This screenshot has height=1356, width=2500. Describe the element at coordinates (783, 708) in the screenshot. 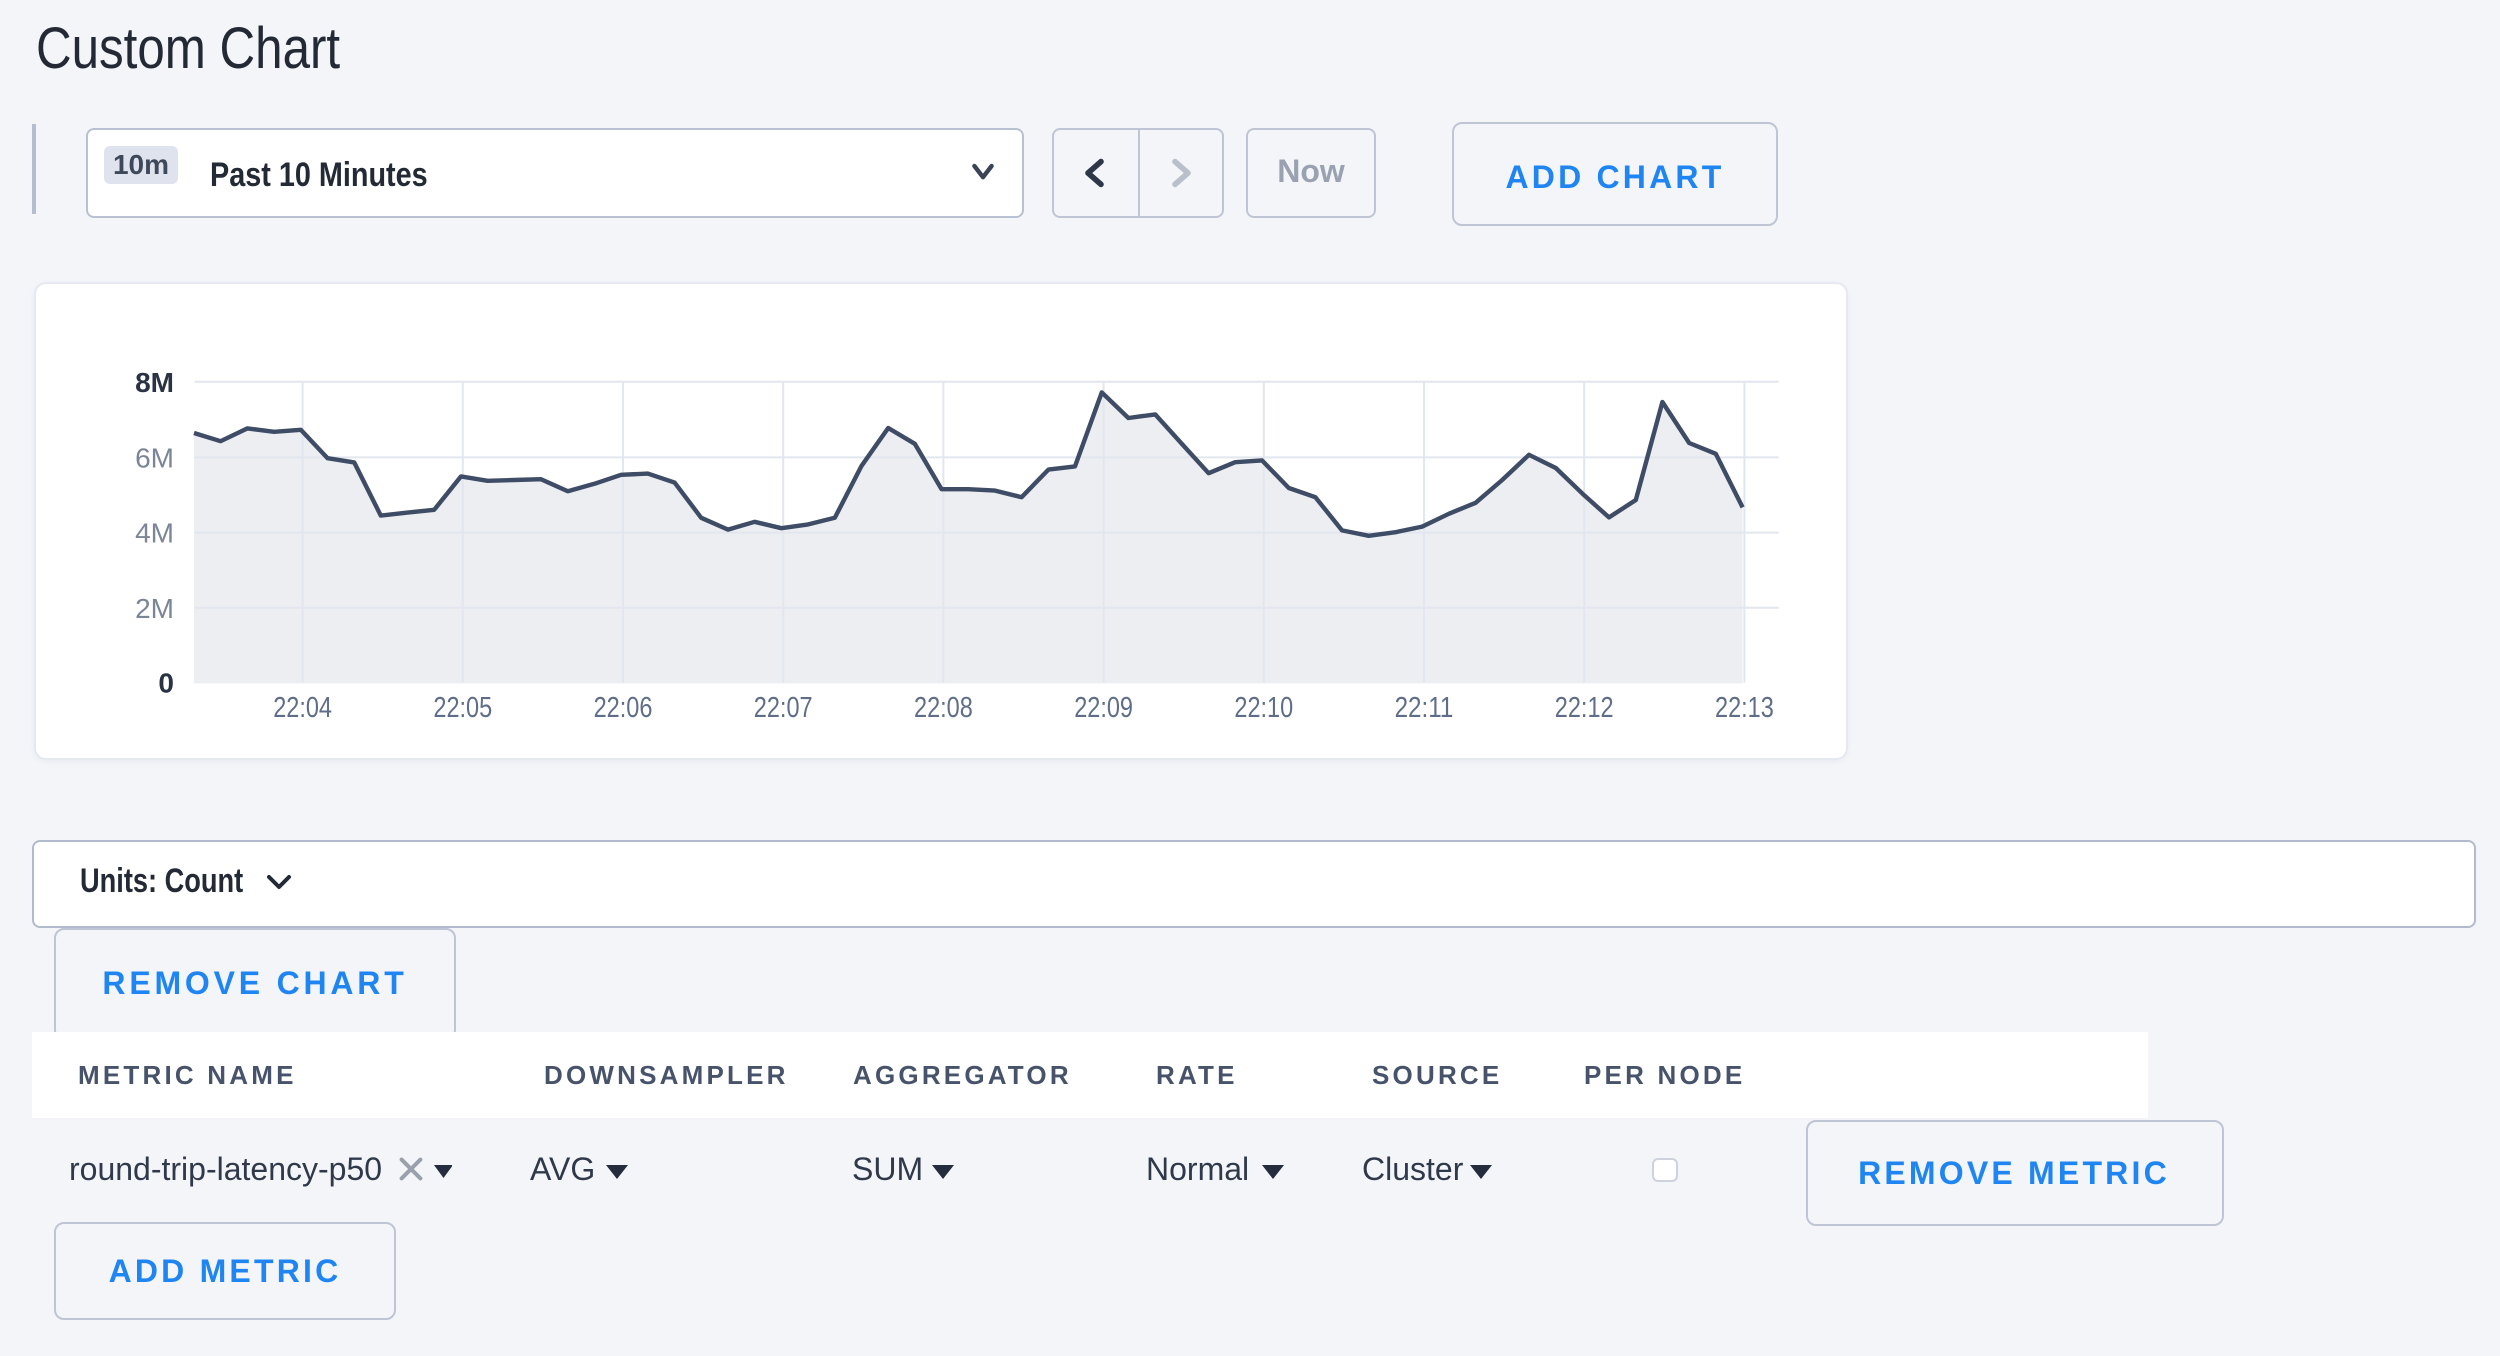

I see `svg-text: 22:07` at that location.